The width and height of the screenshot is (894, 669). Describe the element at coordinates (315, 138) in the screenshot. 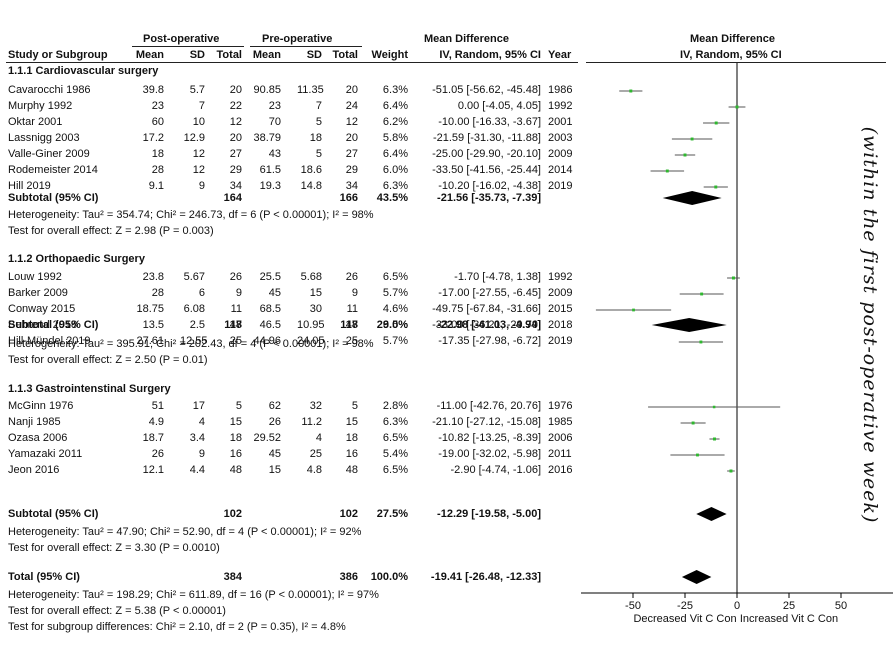

I see `pre-sd: 18` at that location.